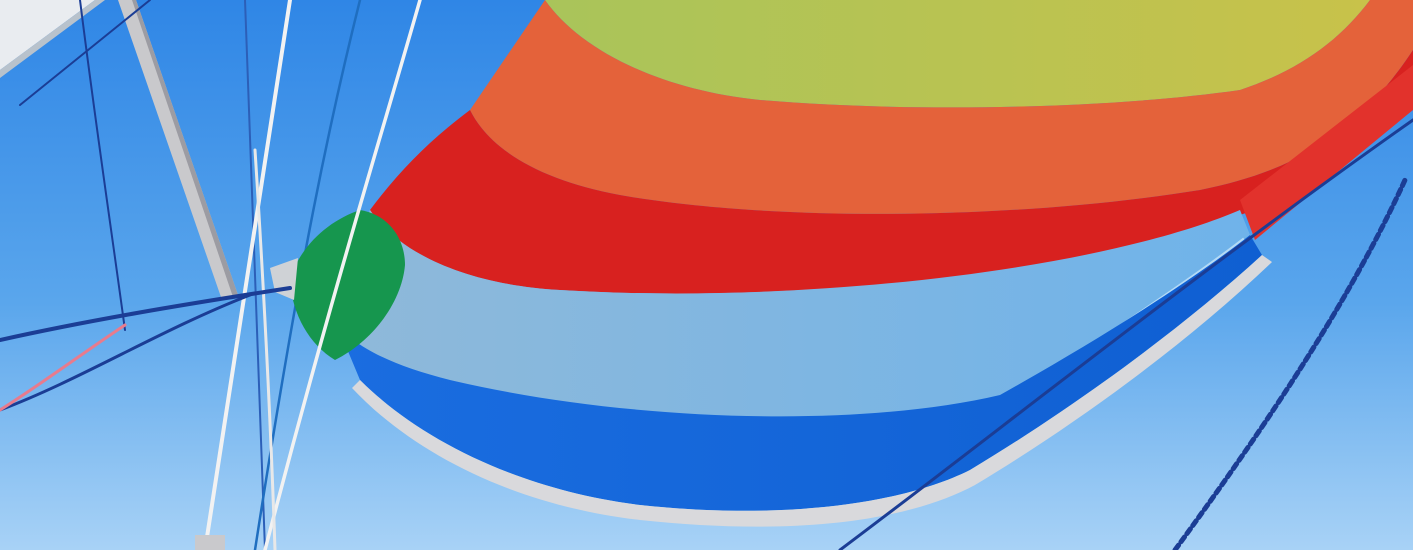 The height and width of the screenshot is (550, 1413). I want to click on spinnaker-pole-shadow, so click(185, 148).